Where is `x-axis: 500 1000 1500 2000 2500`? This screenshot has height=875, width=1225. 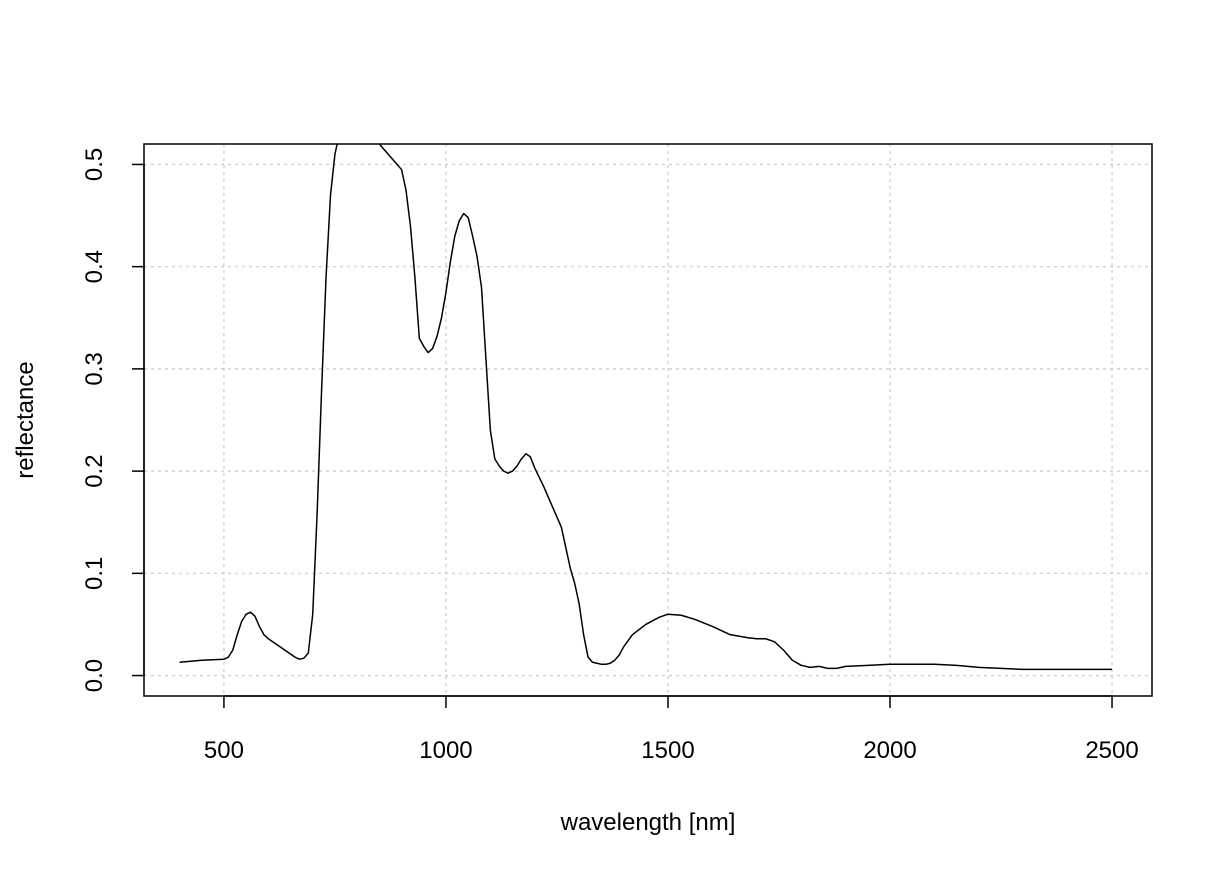
x-axis: 500 1000 1500 2000 2500 is located at coordinates (671, 729).